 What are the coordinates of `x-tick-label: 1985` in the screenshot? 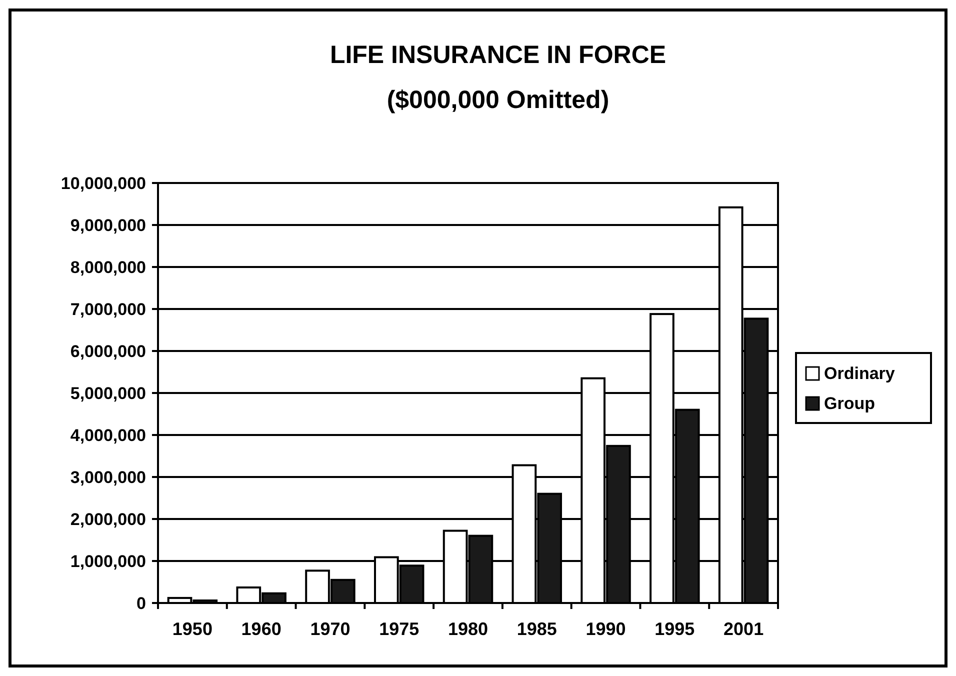 It's located at (536, 629).